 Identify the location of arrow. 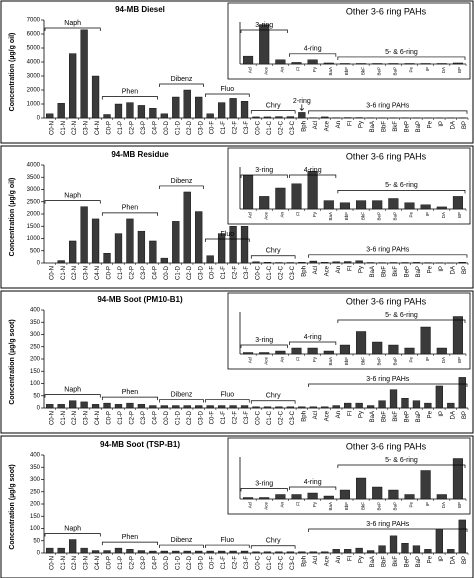
(302, 107).